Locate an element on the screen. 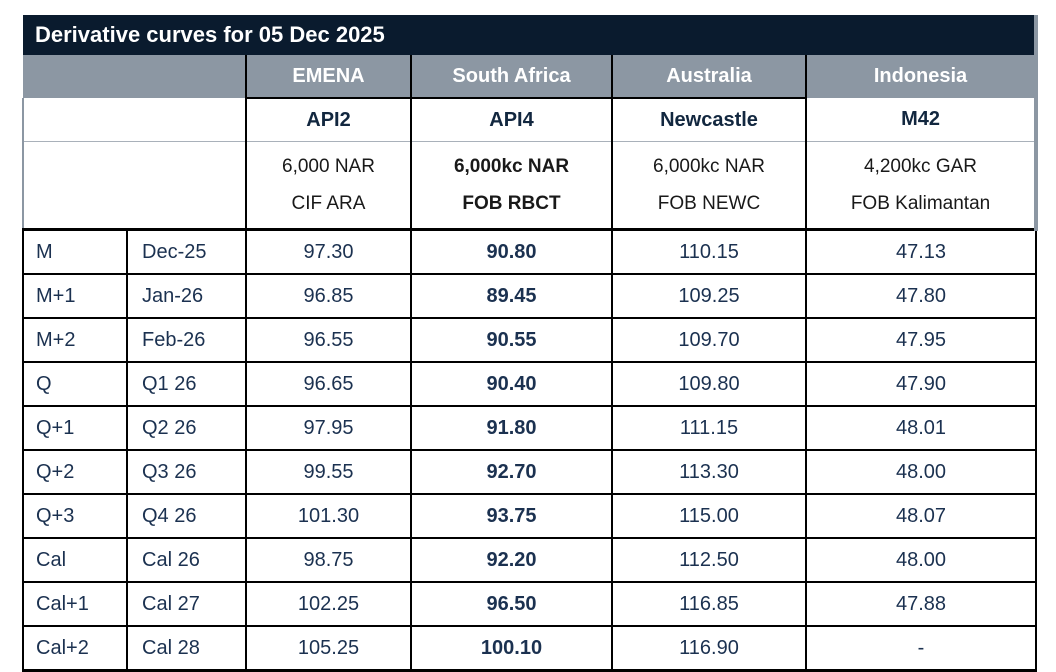  table-row: M+1 Jan-26 96.85 89.45 109.25 47.80 is located at coordinates (530, 296).